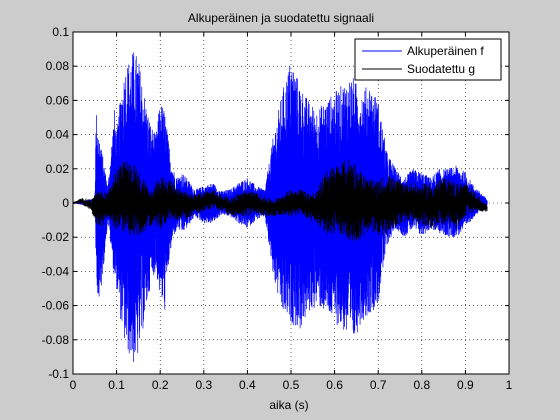 The height and width of the screenshot is (420, 560). I want to click on x-tick-label: 0.9, so click(465, 385).